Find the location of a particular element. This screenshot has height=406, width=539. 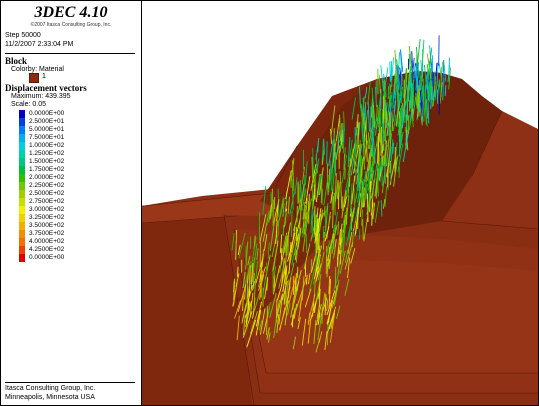

material-number: 1 is located at coordinates (44, 76).